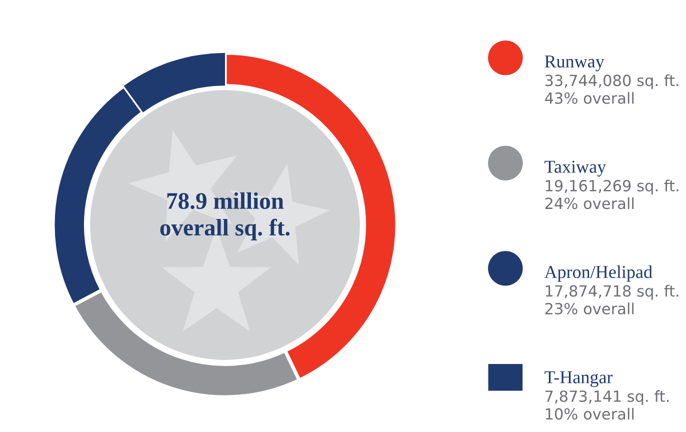 The image size is (686, 432). Describe the element at coordinates (575, 168) in the screenshot. I see `legend-label: Taxiway` at that location.